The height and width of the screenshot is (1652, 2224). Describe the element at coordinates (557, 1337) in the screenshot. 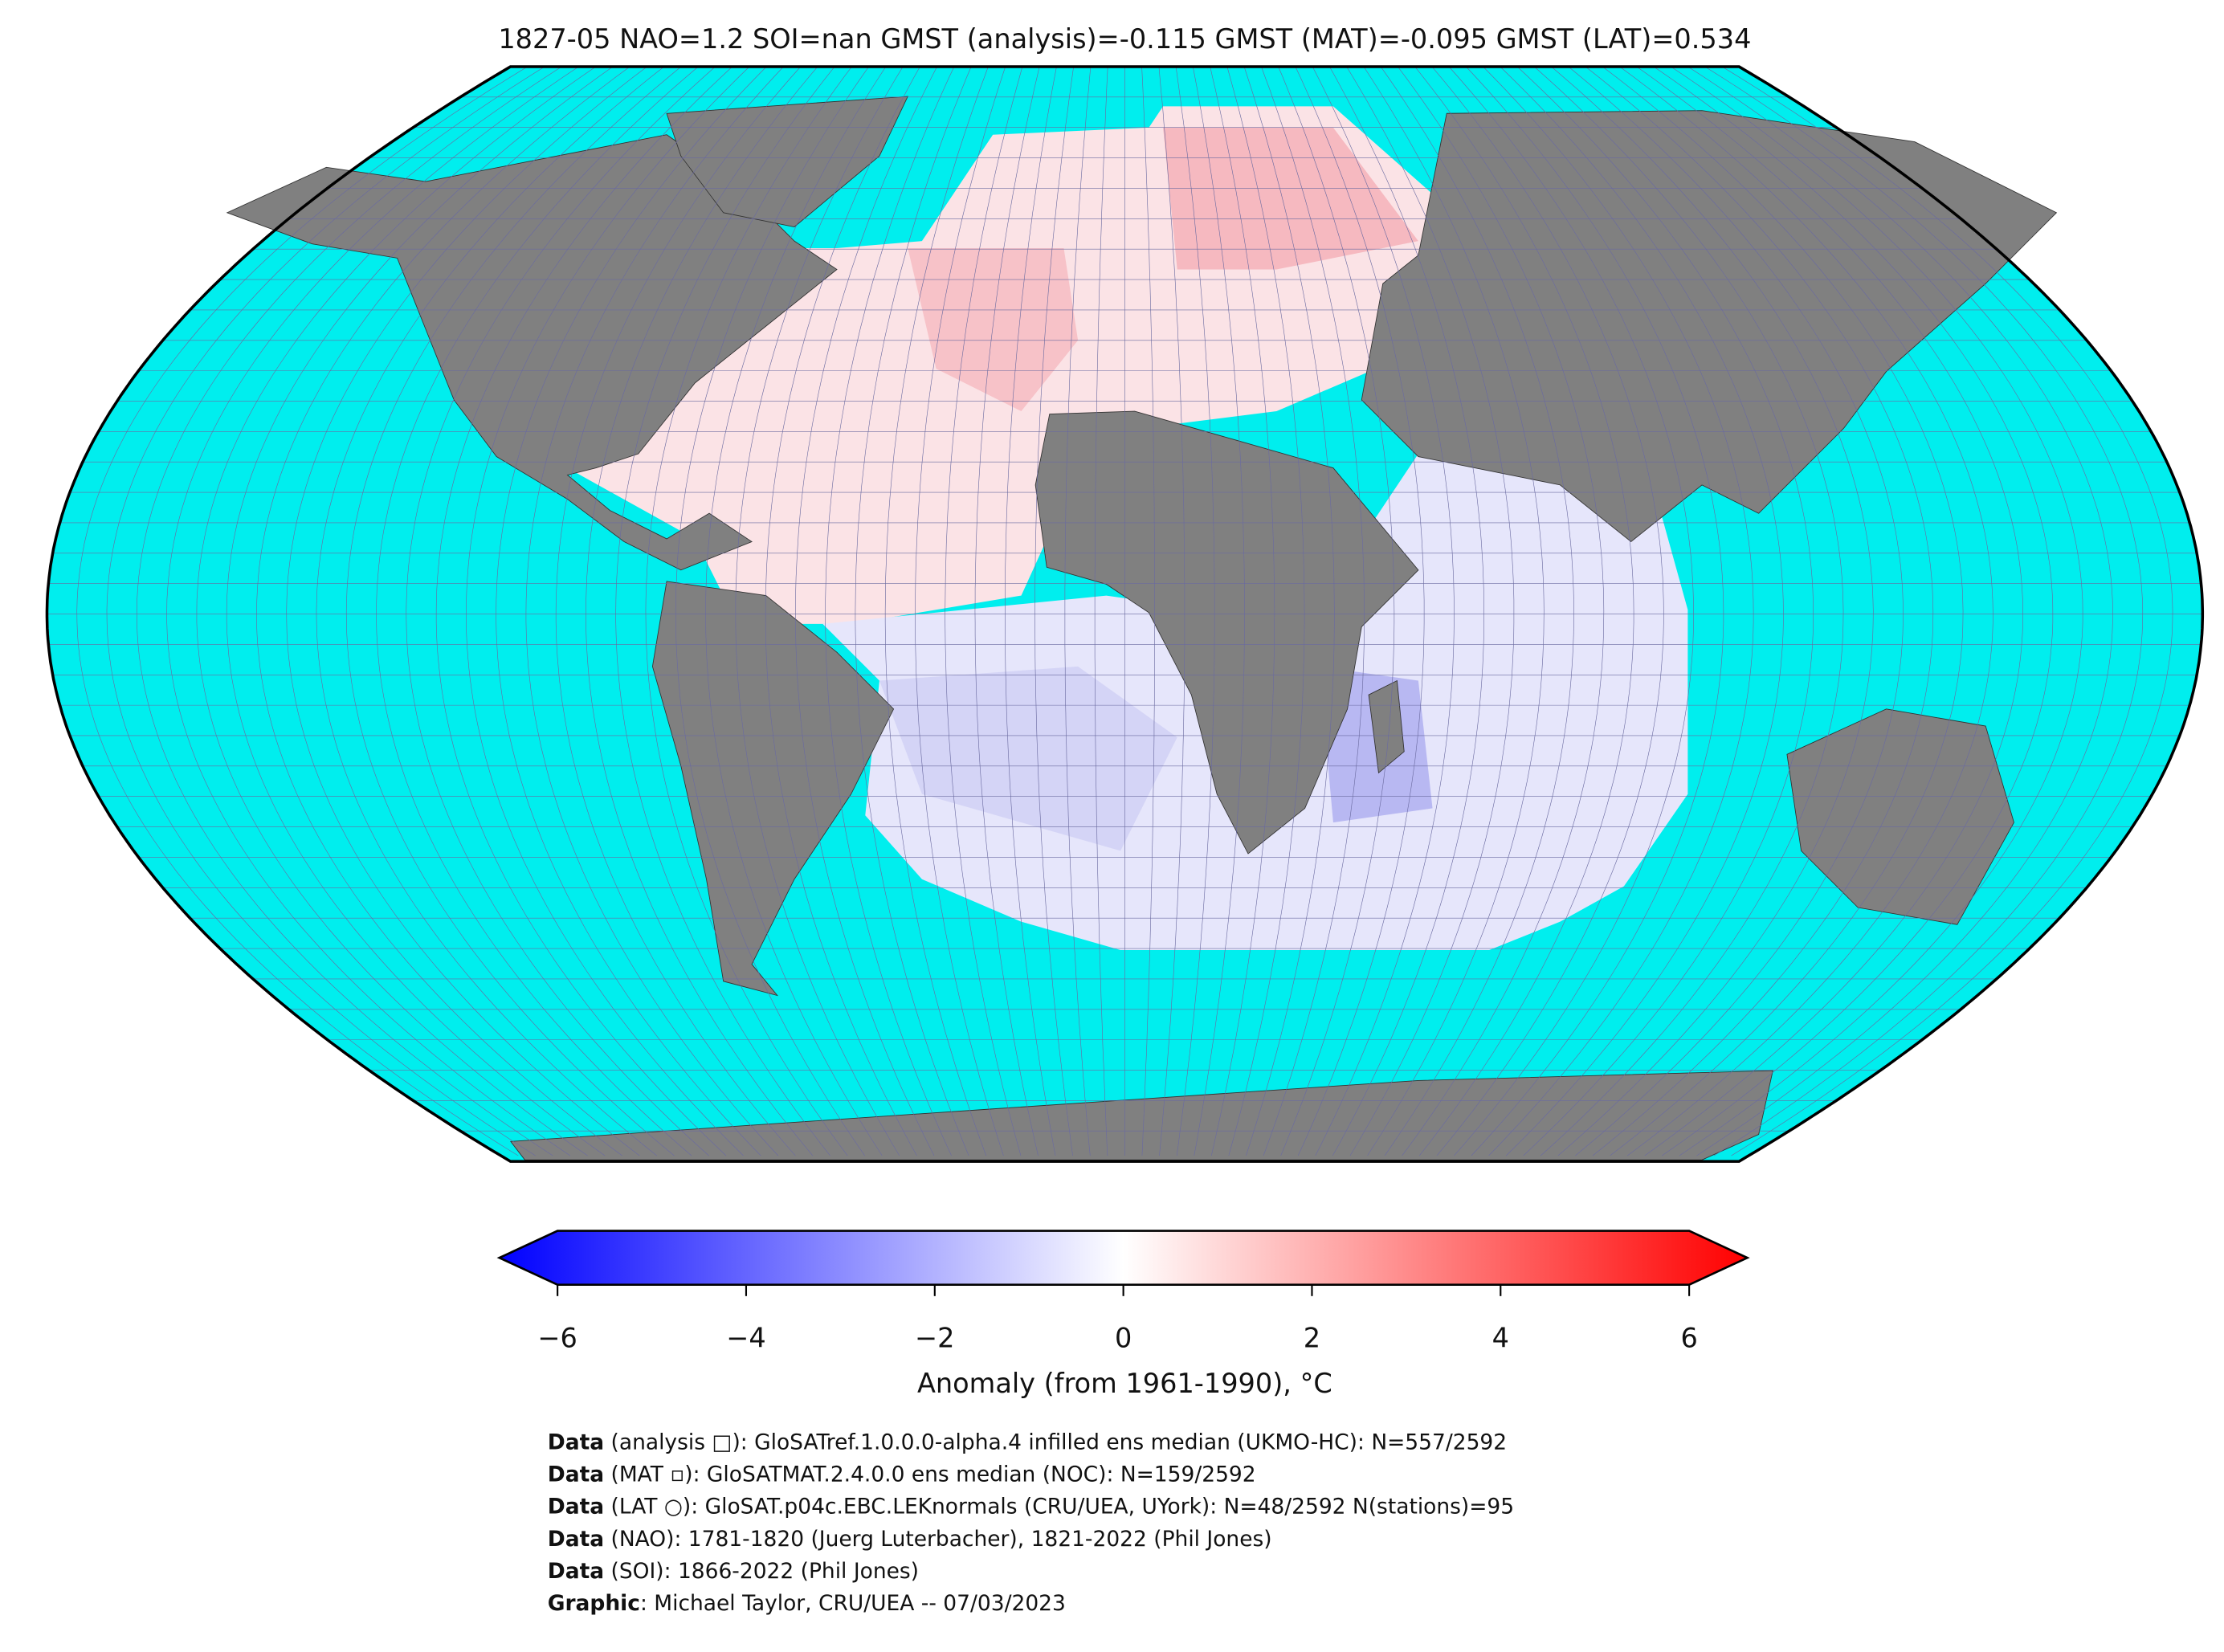

I see `colorbar-tick-label: −6` at that location.